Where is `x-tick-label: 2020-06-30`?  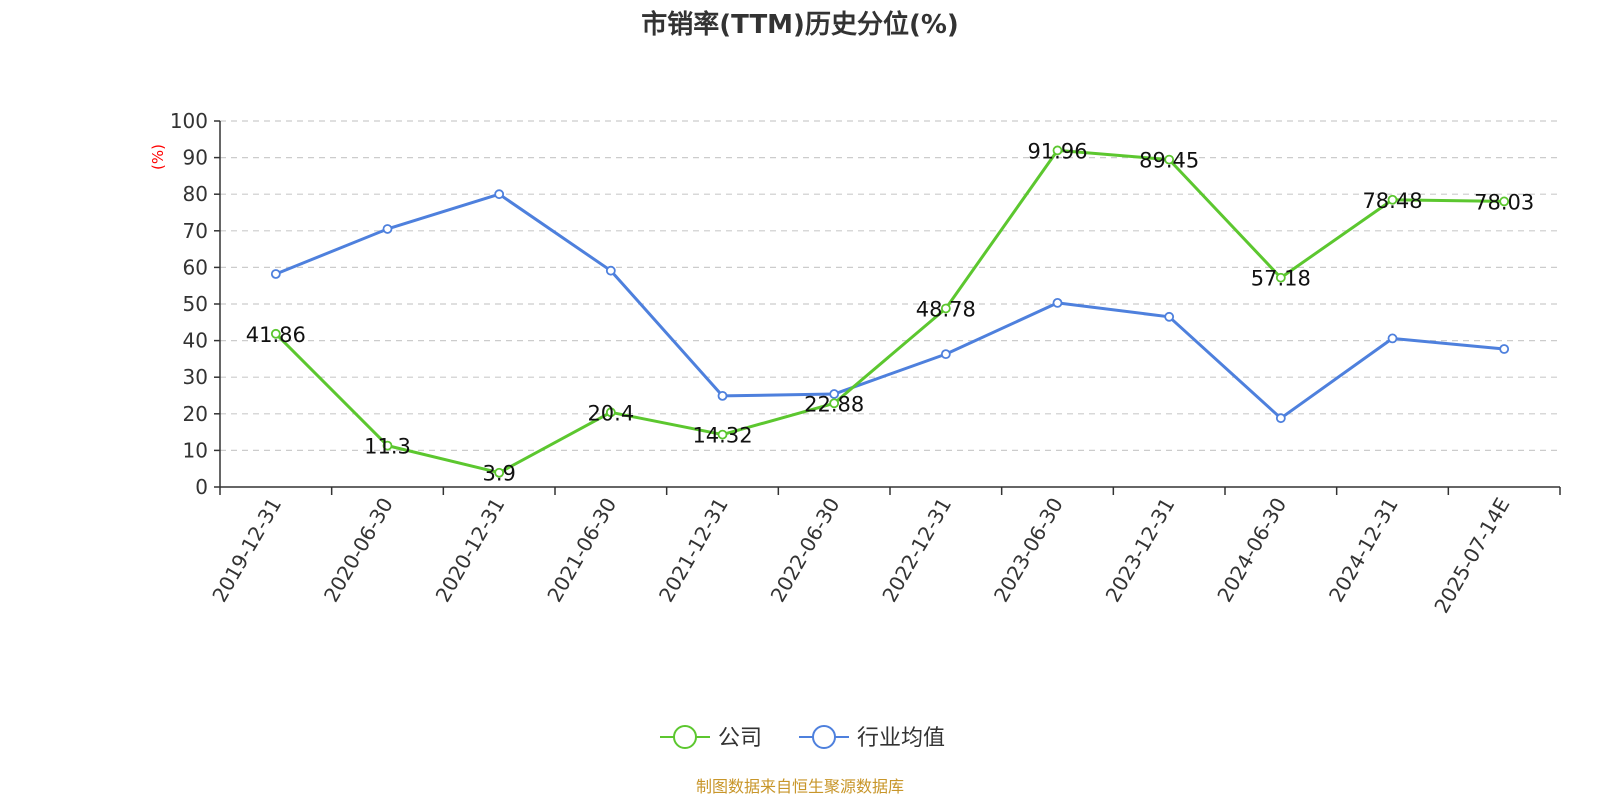 x-tick-label: 2020-06-30 is located at coordinates (358, 550).